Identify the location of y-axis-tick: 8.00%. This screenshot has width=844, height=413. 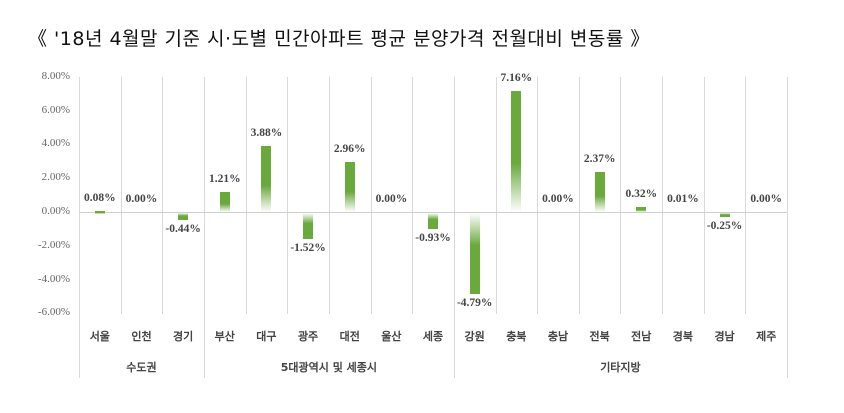
(55, 75).